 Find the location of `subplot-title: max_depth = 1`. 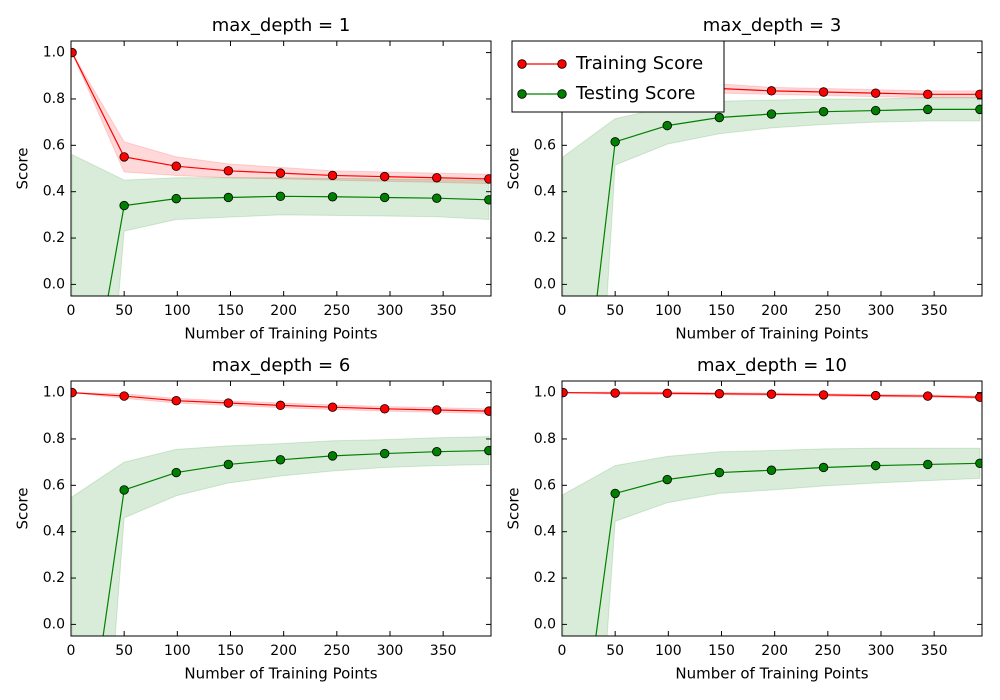

subplot-title: max_depth = 1 is located at coordinates (281, 25).